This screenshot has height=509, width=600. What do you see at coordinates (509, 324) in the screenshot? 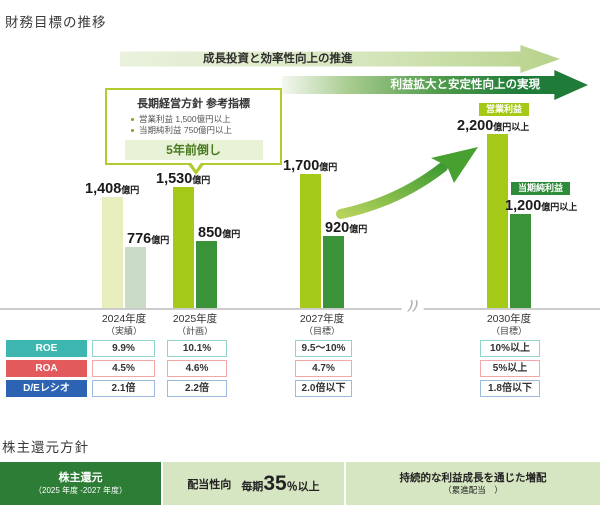
I see `year-axis-label: 2030年度 （目標）` at bounding box center [509, 324].